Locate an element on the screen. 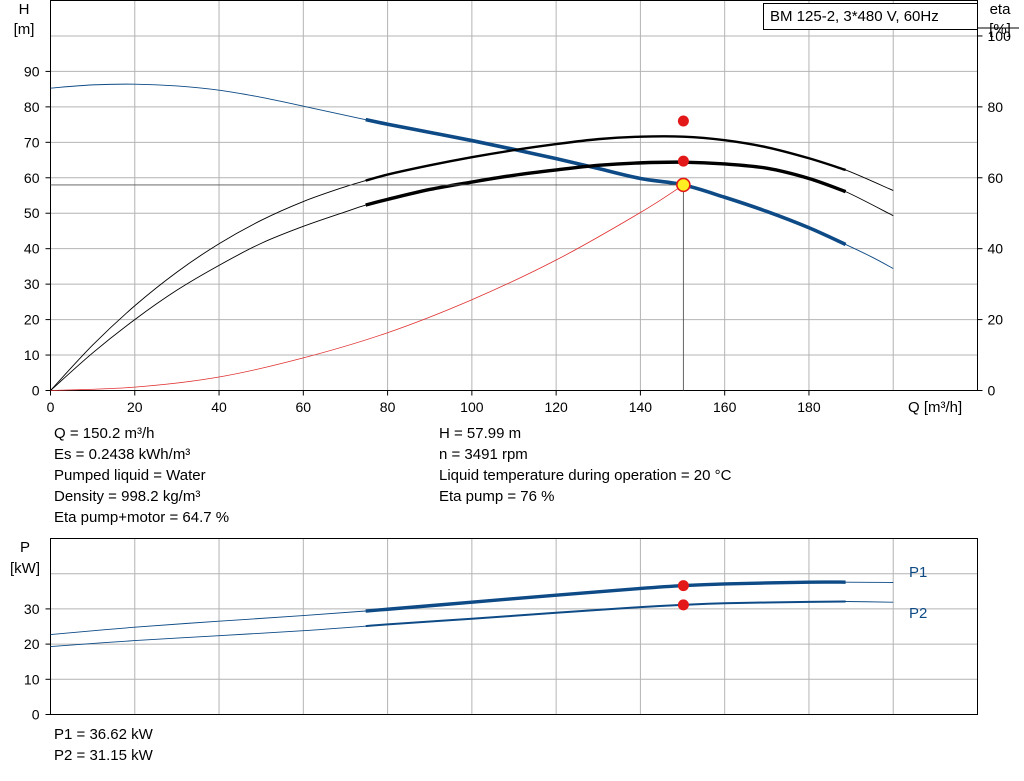  info-head: H = 57.99 m is located at coordinates (480, 433).